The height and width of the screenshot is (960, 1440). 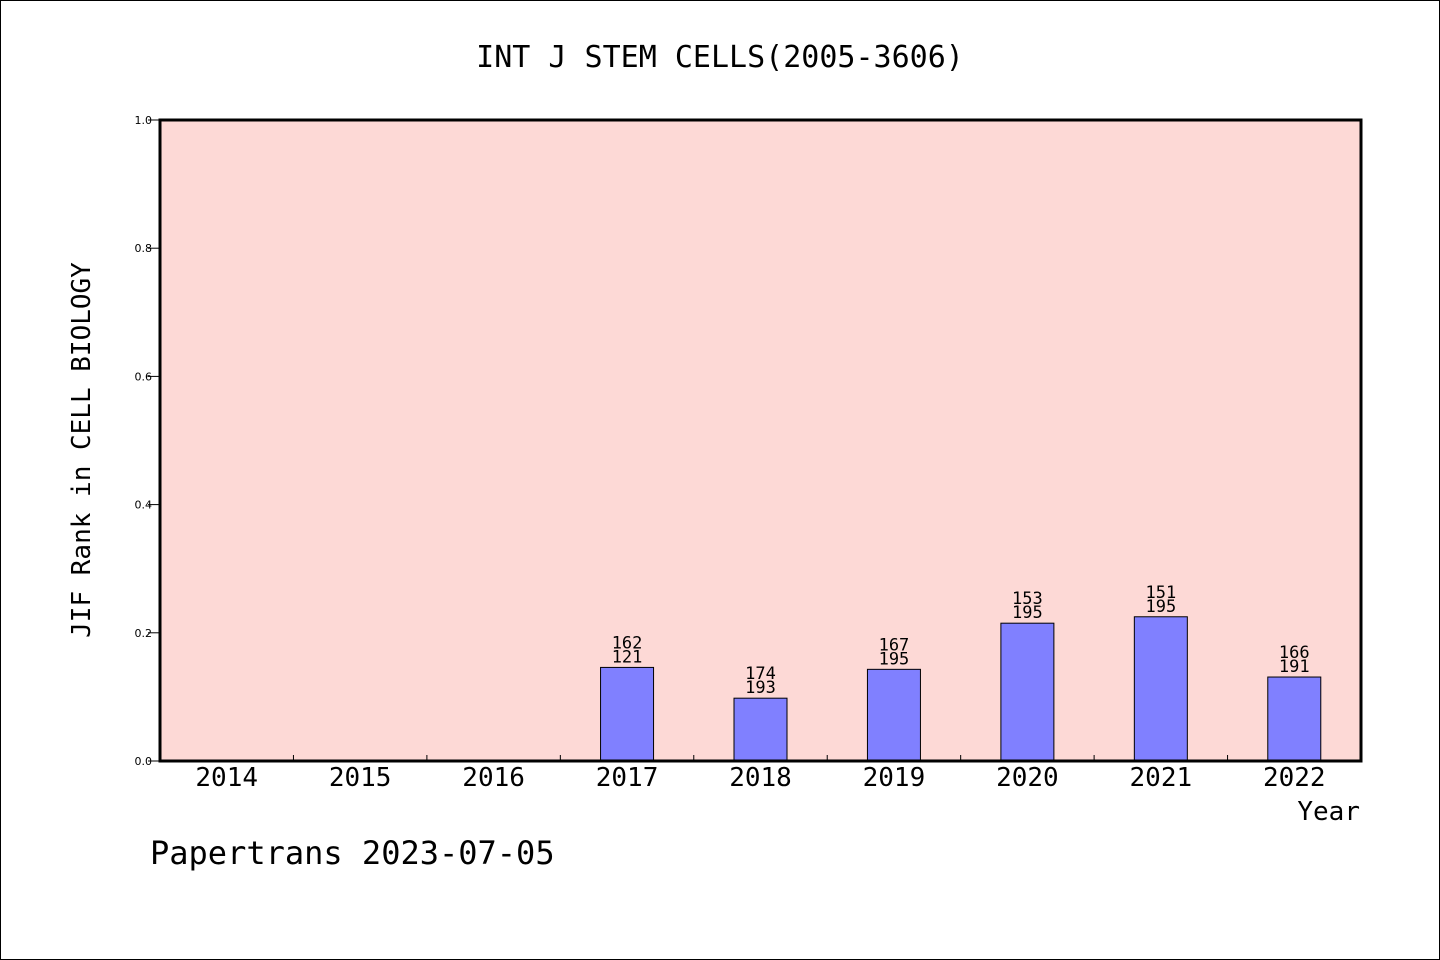 I want to click on y-tick-label: 0.4, so click(x=144, y=505).